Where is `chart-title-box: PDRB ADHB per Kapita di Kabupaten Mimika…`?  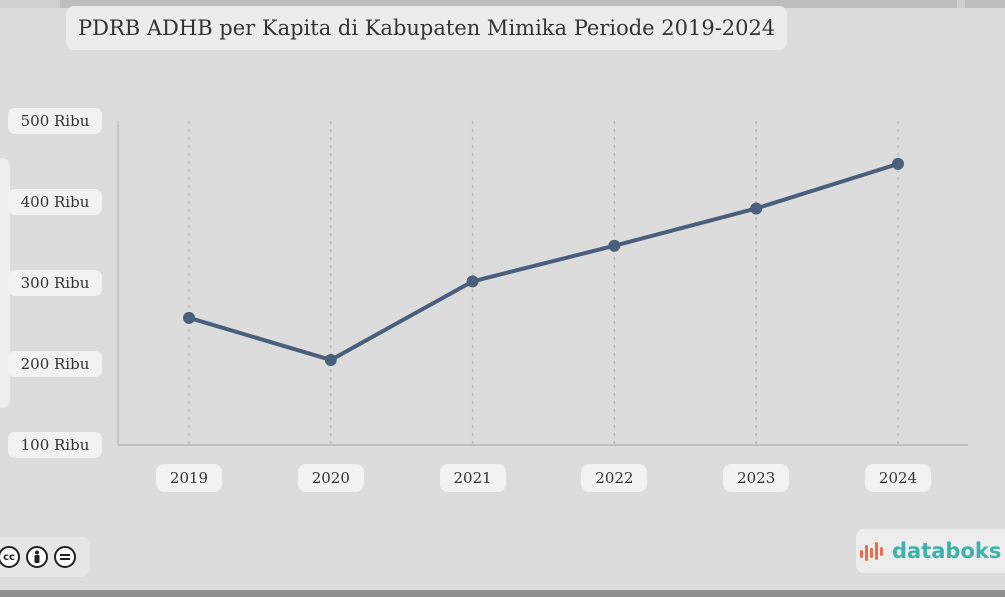
chart-title-box: PDRB ADHB per Kapita di Kabupaten Mimika… is located at coordinates (427, 28).